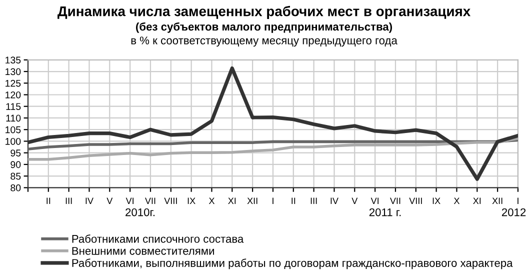 This screenshot has height=276, width=528. I want to click on y-tick-label: 130, so click(13, 72).